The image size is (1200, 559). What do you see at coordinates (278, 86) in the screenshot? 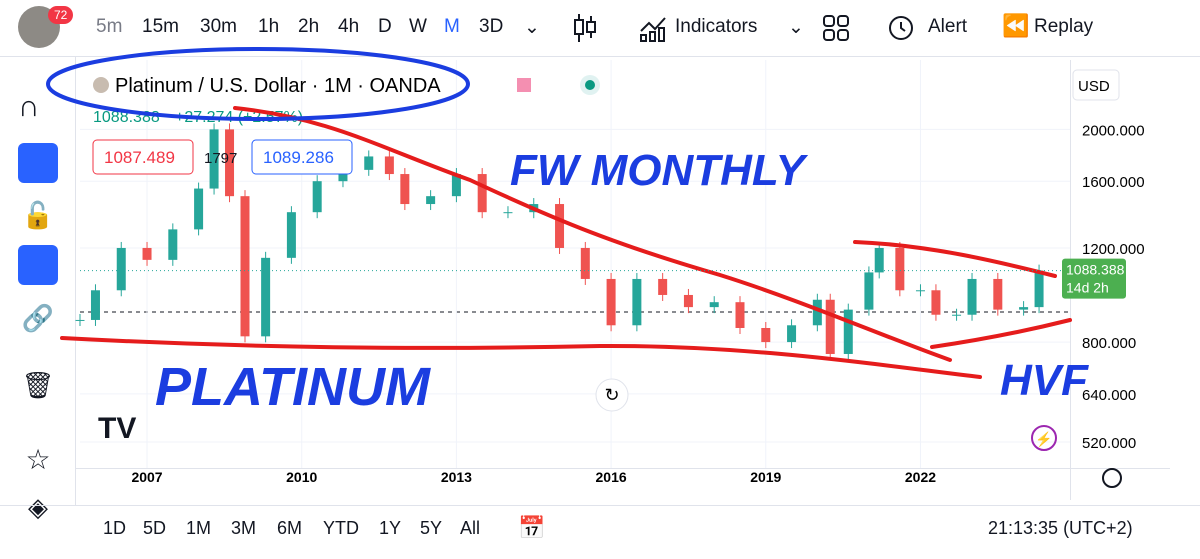
I see `symbol-title: Platinum / U.S. Dollar · 1M · OANDA` at bounding box center [278, 86].